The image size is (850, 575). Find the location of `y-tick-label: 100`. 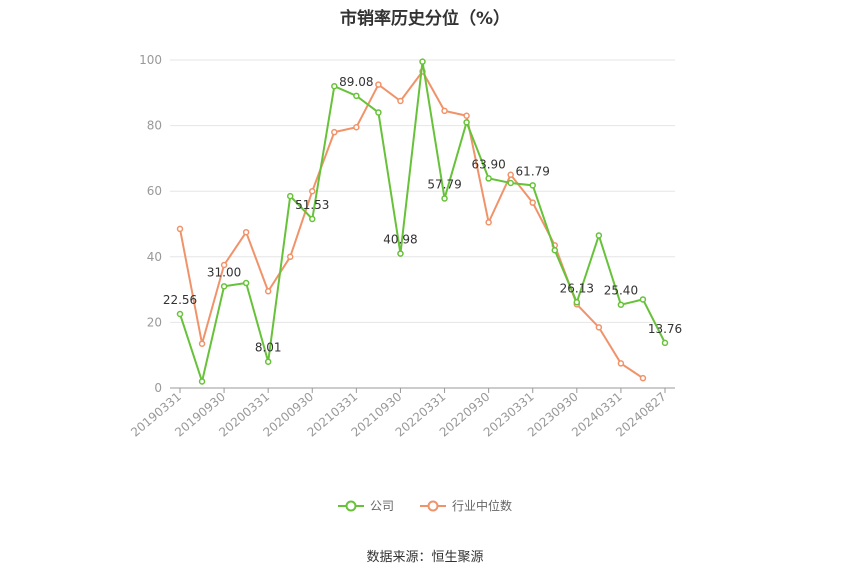

y-tick-label: 100 is located at coordinates (150, 60).